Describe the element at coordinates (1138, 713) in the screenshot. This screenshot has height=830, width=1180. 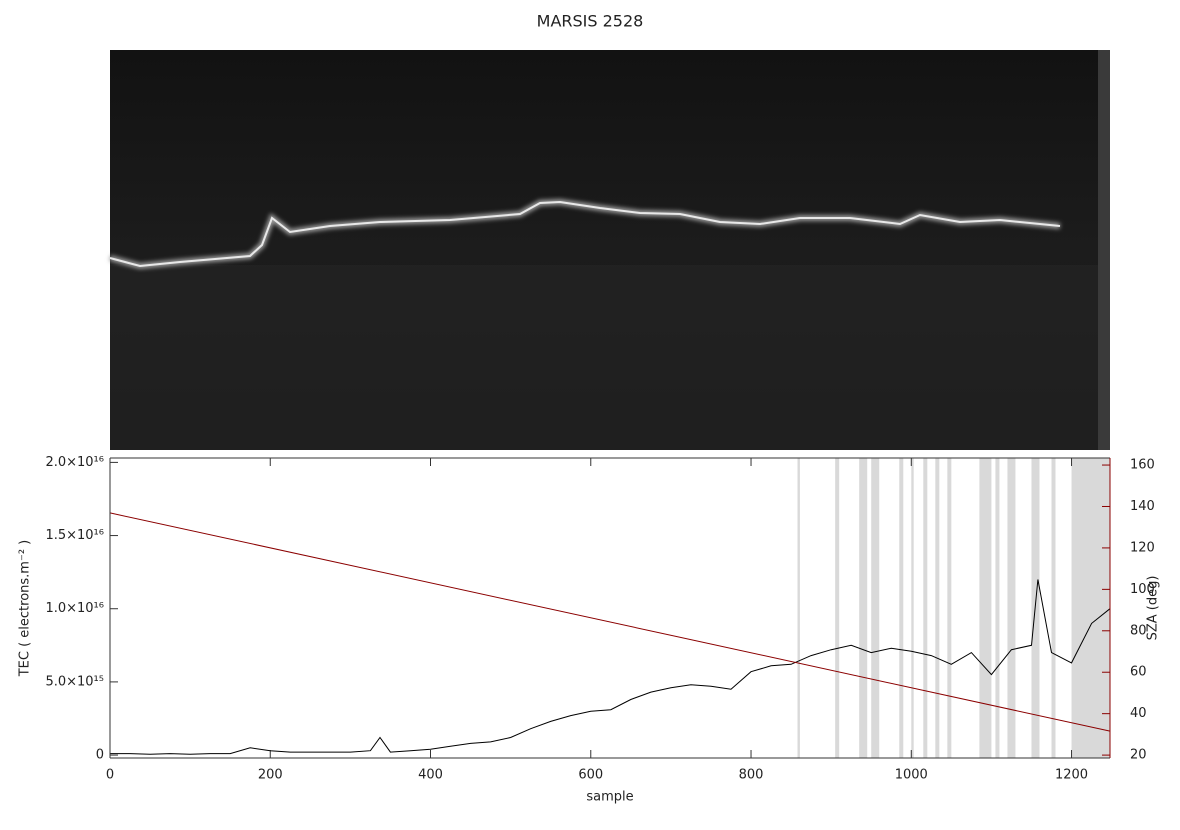
I see `y2-tick-label: 40` at that location.